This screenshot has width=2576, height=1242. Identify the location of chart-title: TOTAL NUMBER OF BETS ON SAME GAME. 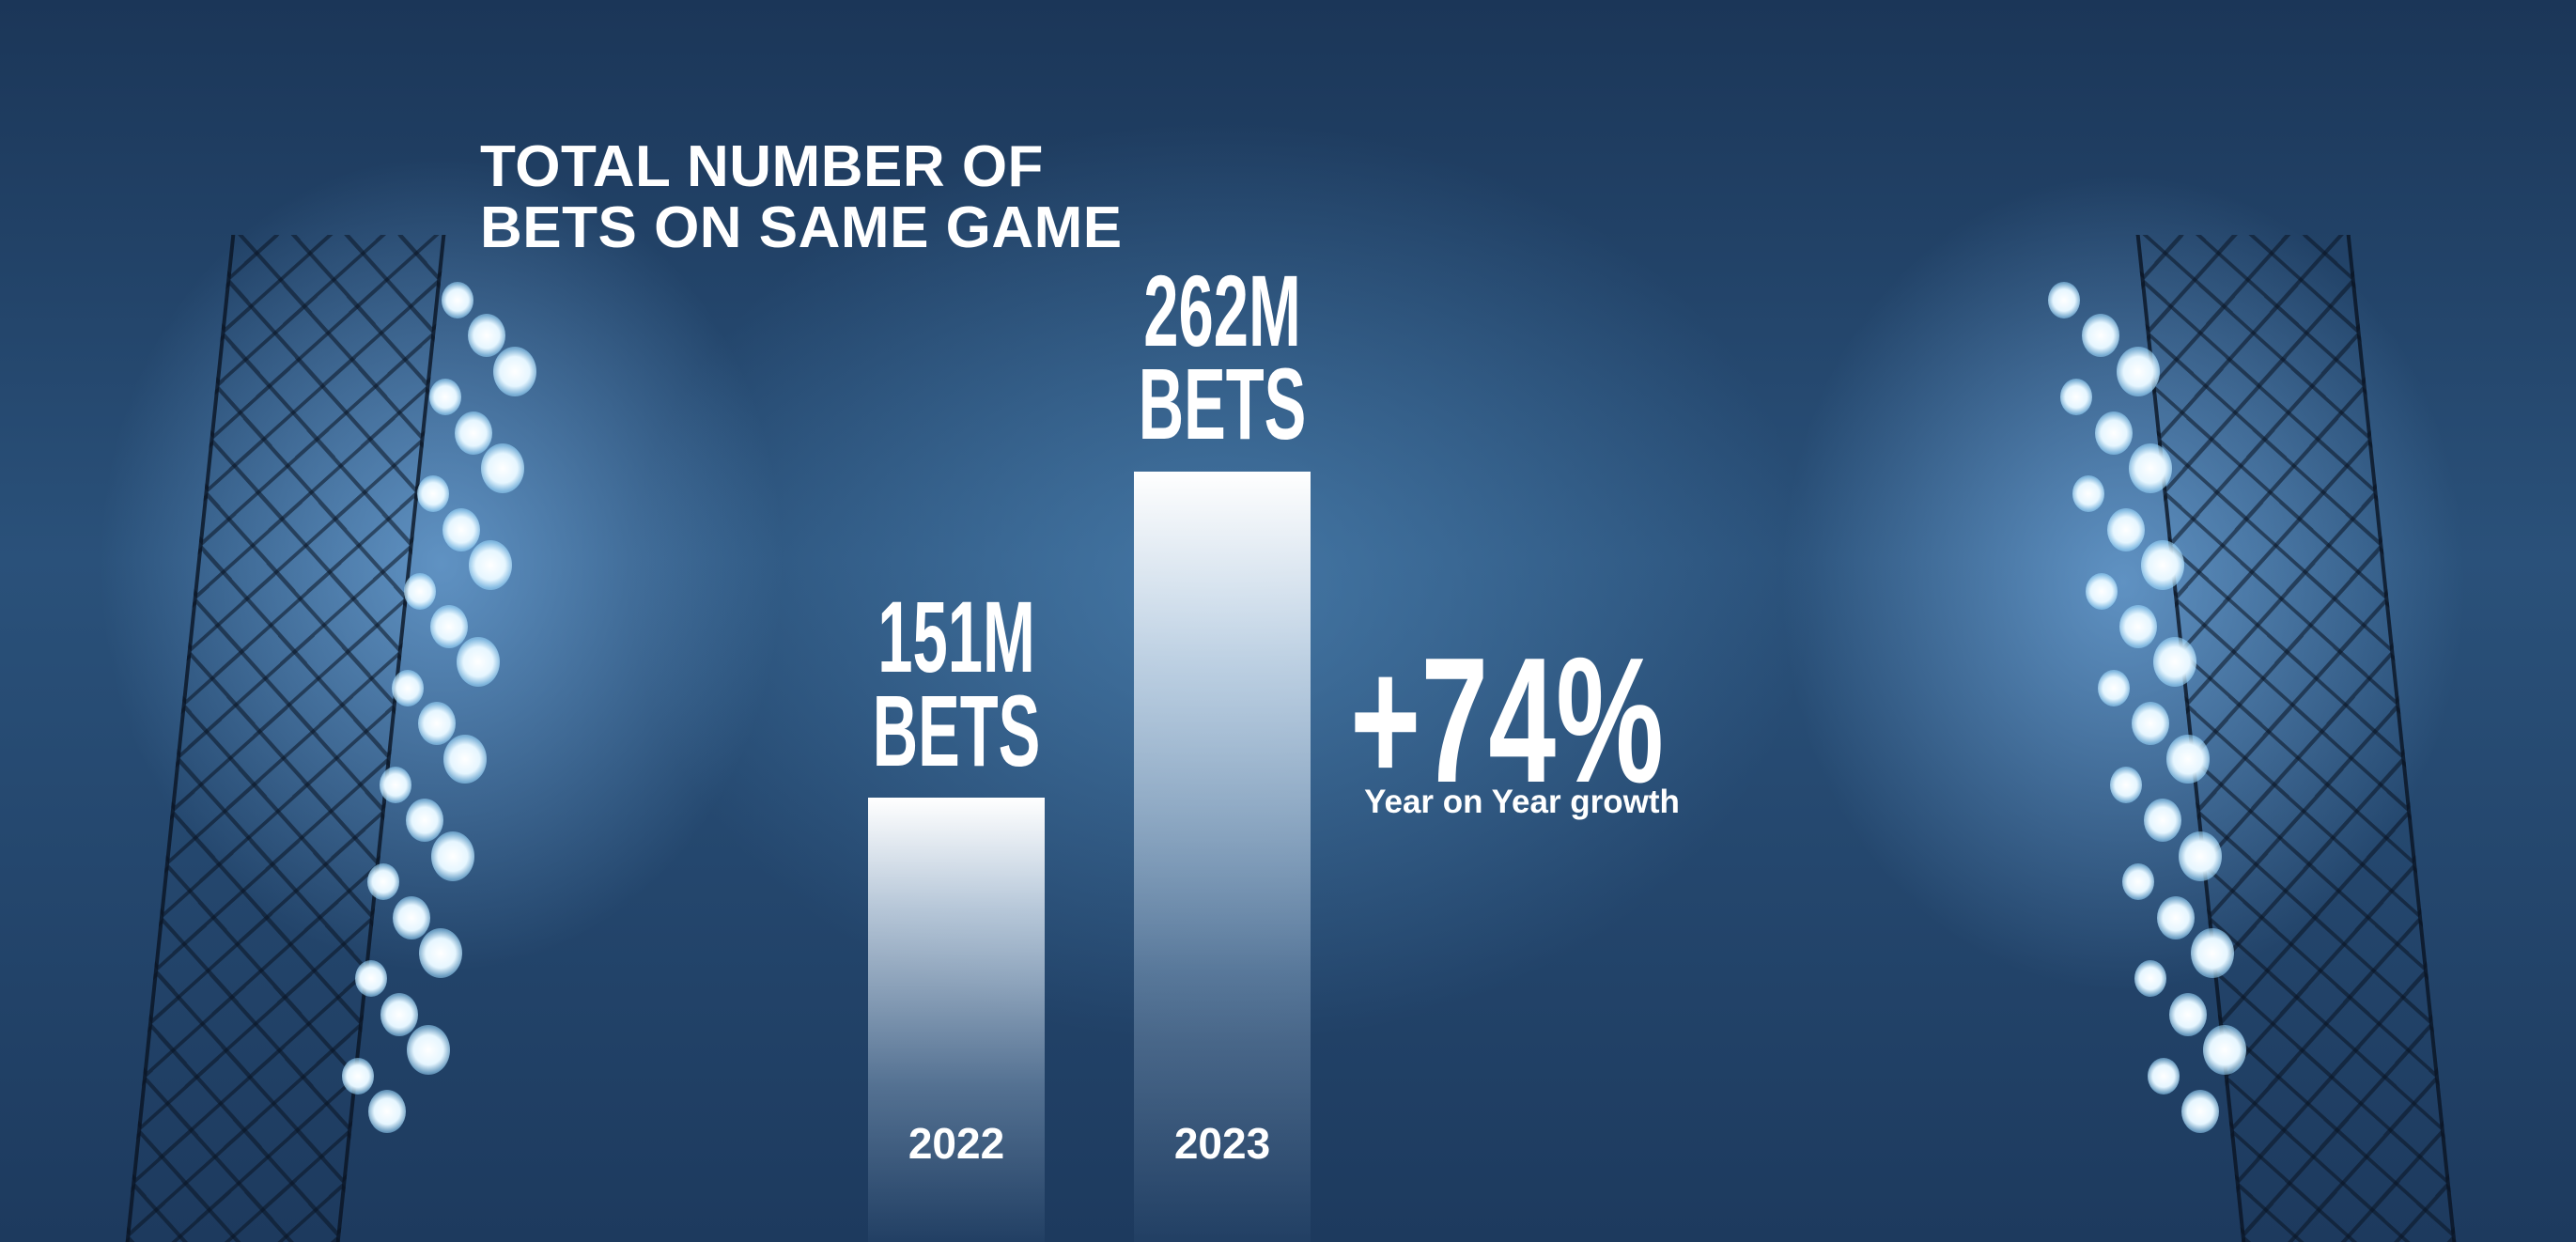
(802, 197).